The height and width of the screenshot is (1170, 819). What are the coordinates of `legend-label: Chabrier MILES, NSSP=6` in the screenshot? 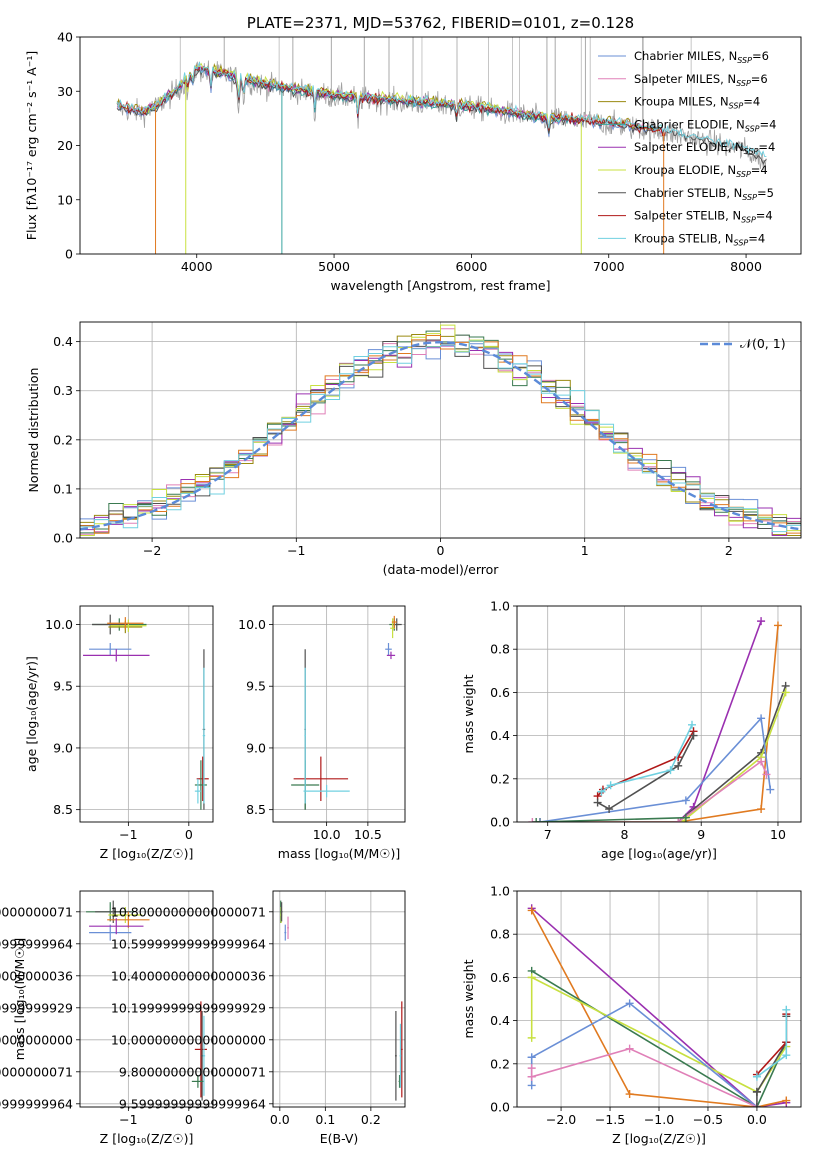 It's located at (701, 57).